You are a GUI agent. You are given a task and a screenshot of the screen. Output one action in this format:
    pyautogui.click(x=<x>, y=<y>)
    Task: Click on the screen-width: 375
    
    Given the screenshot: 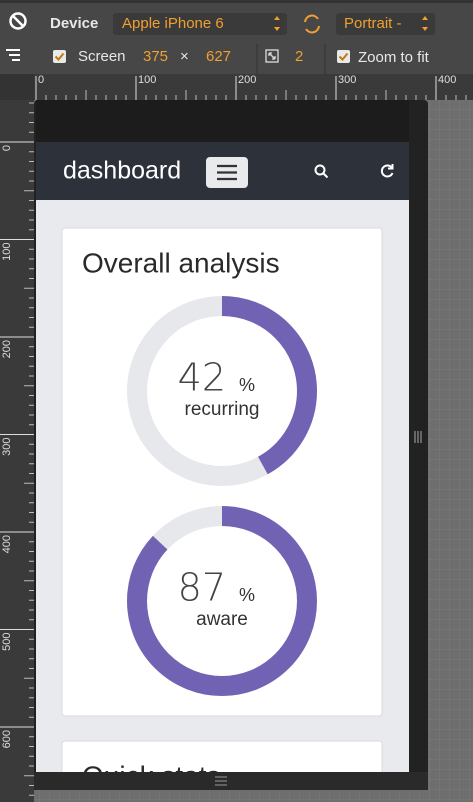 What is the action you would take?
    pyautogui.click(x=155, y=56)
    